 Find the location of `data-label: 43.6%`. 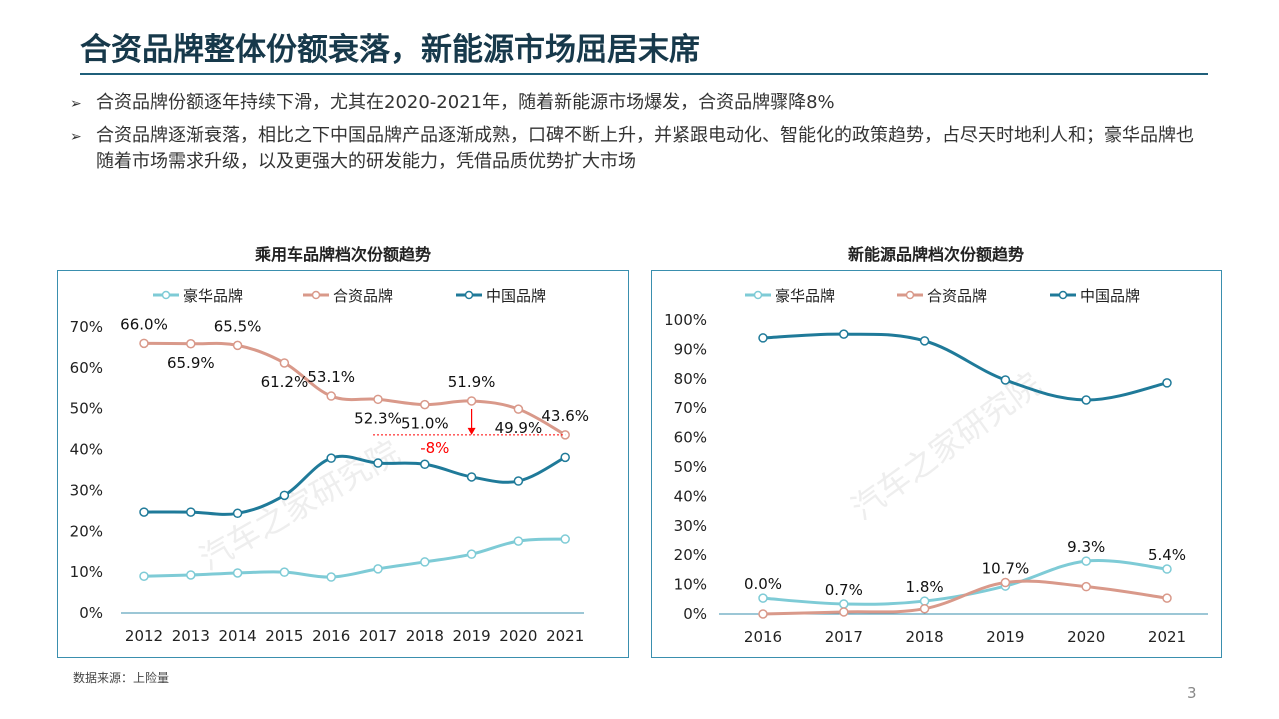

data-label: 43.6% is located at coordinates (565, 416).